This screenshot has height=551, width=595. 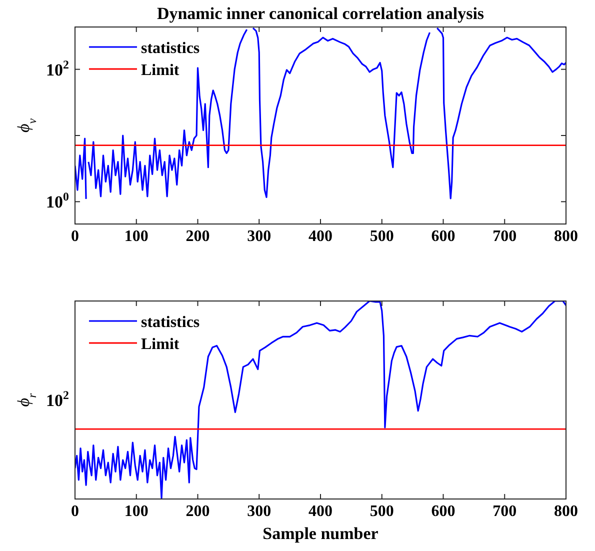 I want to click on x-axis-title: Sample number, so click(x=320, y=533).